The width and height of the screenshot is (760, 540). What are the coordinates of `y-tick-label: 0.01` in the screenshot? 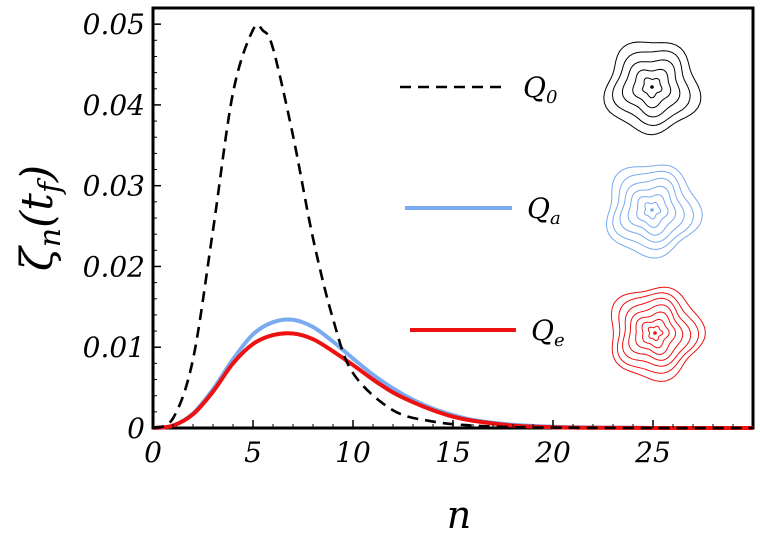 It's located at (114, 347).